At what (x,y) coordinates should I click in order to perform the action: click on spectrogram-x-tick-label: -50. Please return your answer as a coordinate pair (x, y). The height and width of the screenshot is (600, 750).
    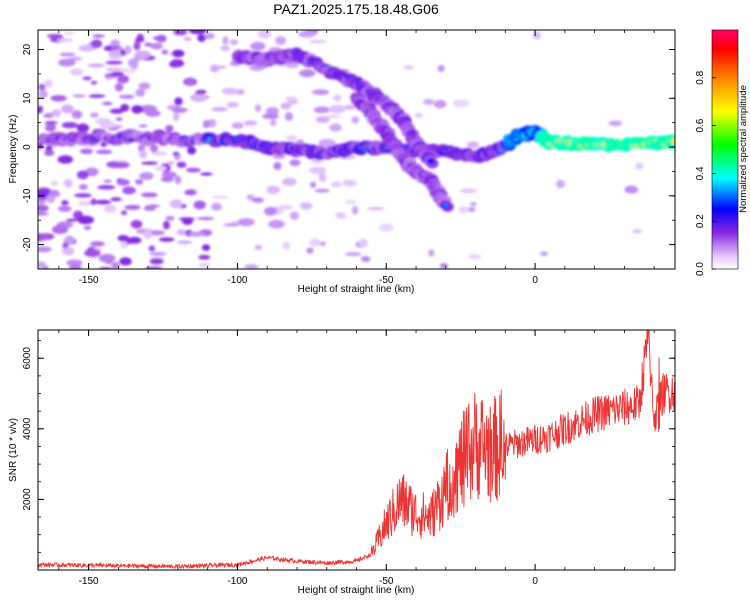
    Looking at the image, I should click on (386, 280).